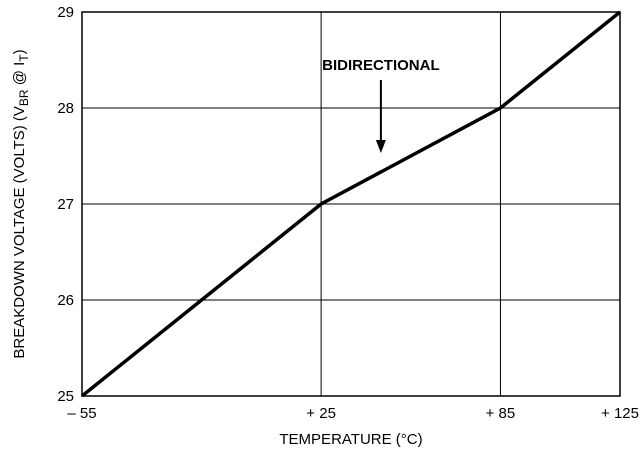 The image size is (642, 457). Describe the element at coordinates (321, 413) in the screenshot. I see `x-tick-label: + 25` at that location.